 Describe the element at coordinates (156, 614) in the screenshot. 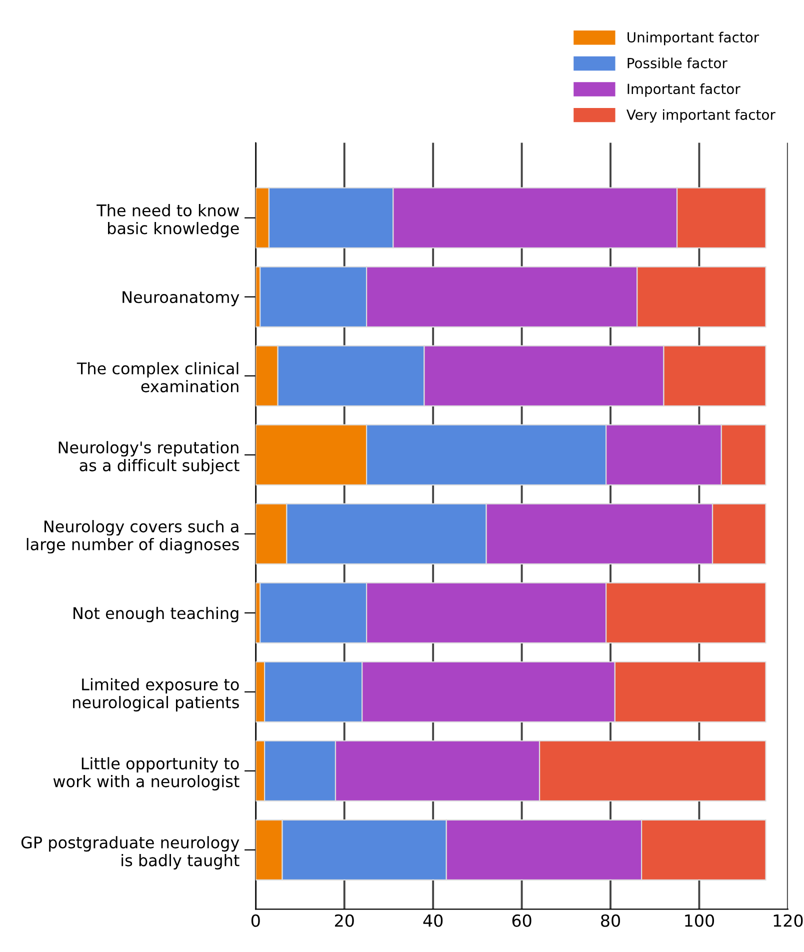

I see `y-tick-label: Not enough teaching` at that location.